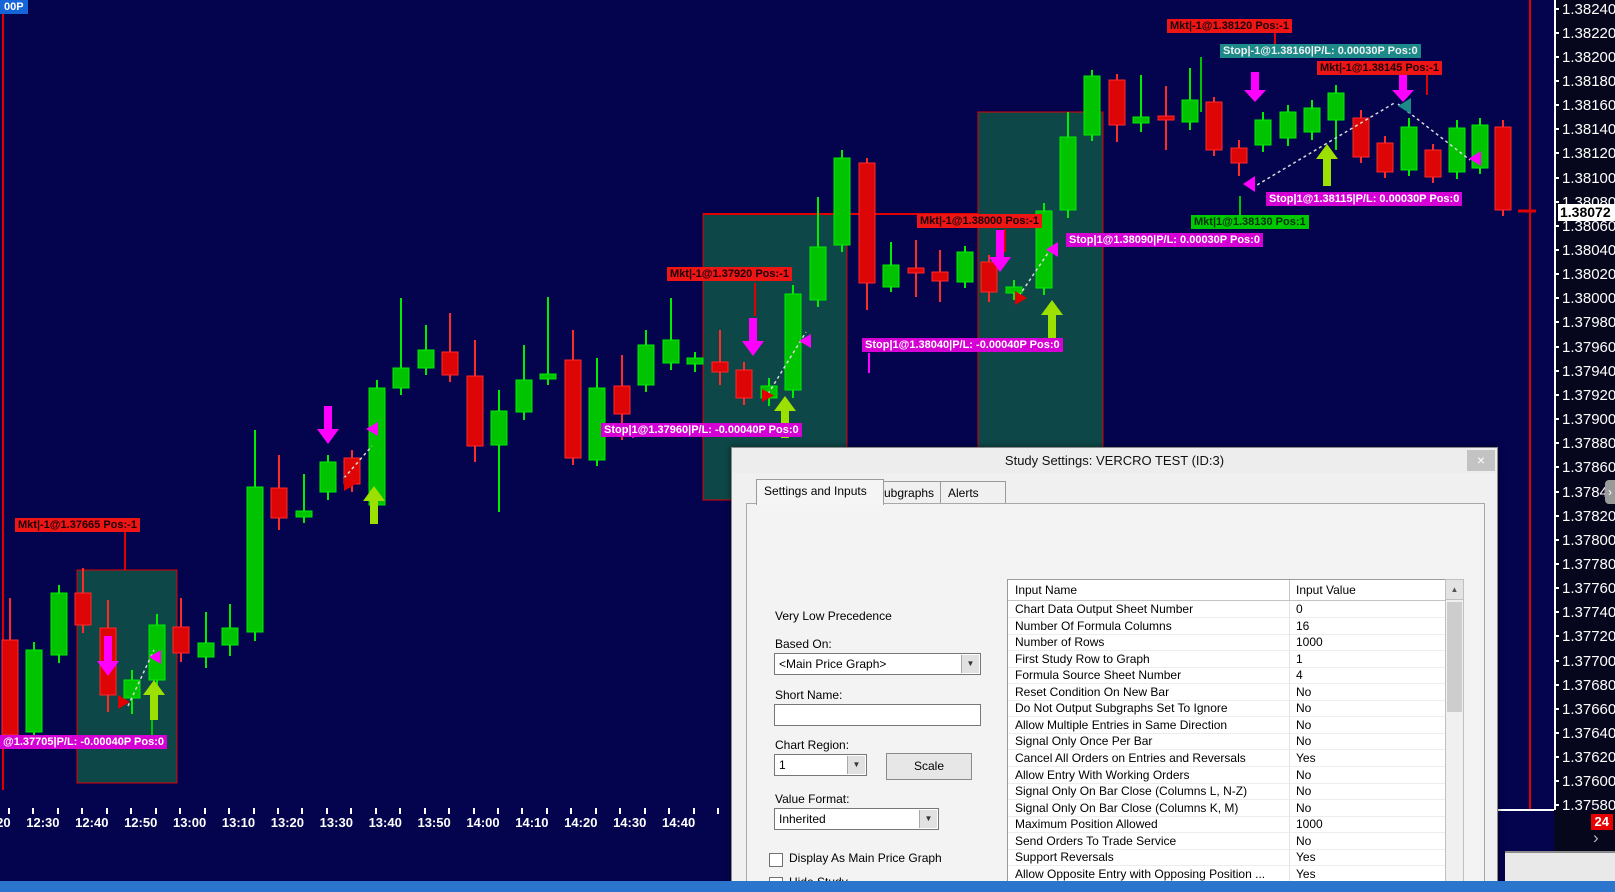 The width and height of the screenshot is (1615, 892). I want to click on col-input-name: Input Name, so click(1046, 590).